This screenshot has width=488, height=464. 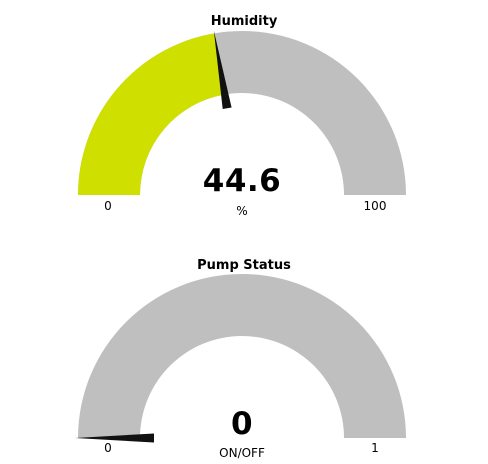 I want to click on pump-status-gauge-title: Pump Status, so click(x=244, y=265).